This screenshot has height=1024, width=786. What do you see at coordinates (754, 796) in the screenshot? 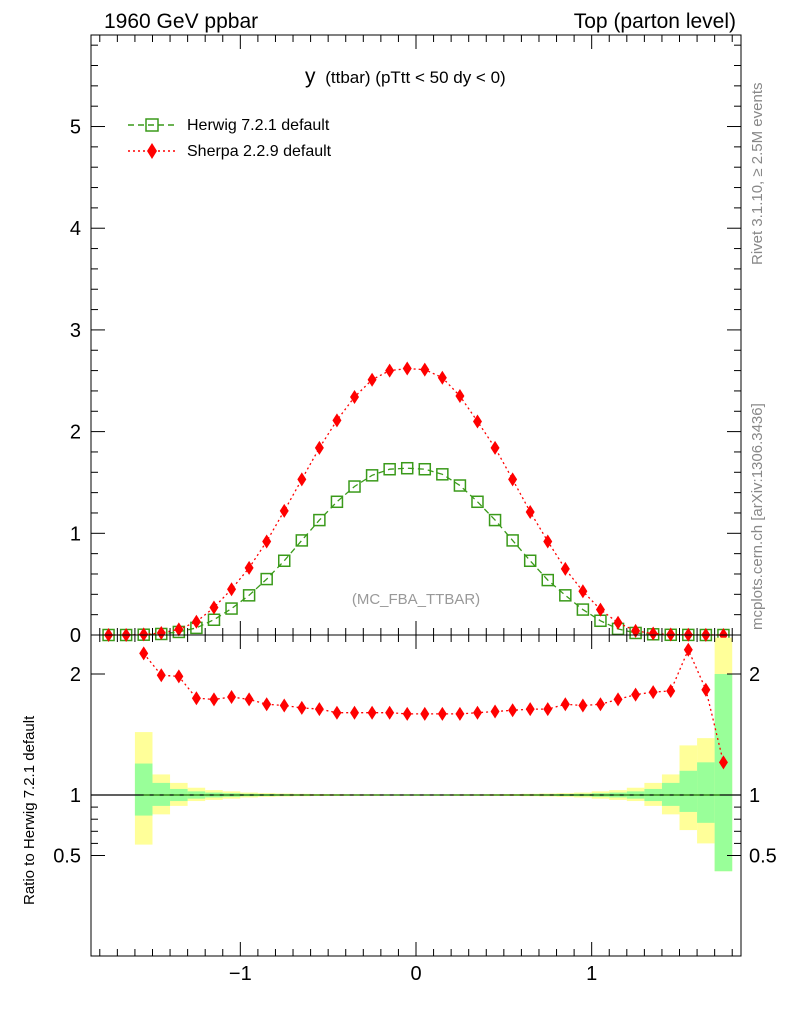
I see `ratio-ytick-label-right: 1` at bounding box center [754, 796].